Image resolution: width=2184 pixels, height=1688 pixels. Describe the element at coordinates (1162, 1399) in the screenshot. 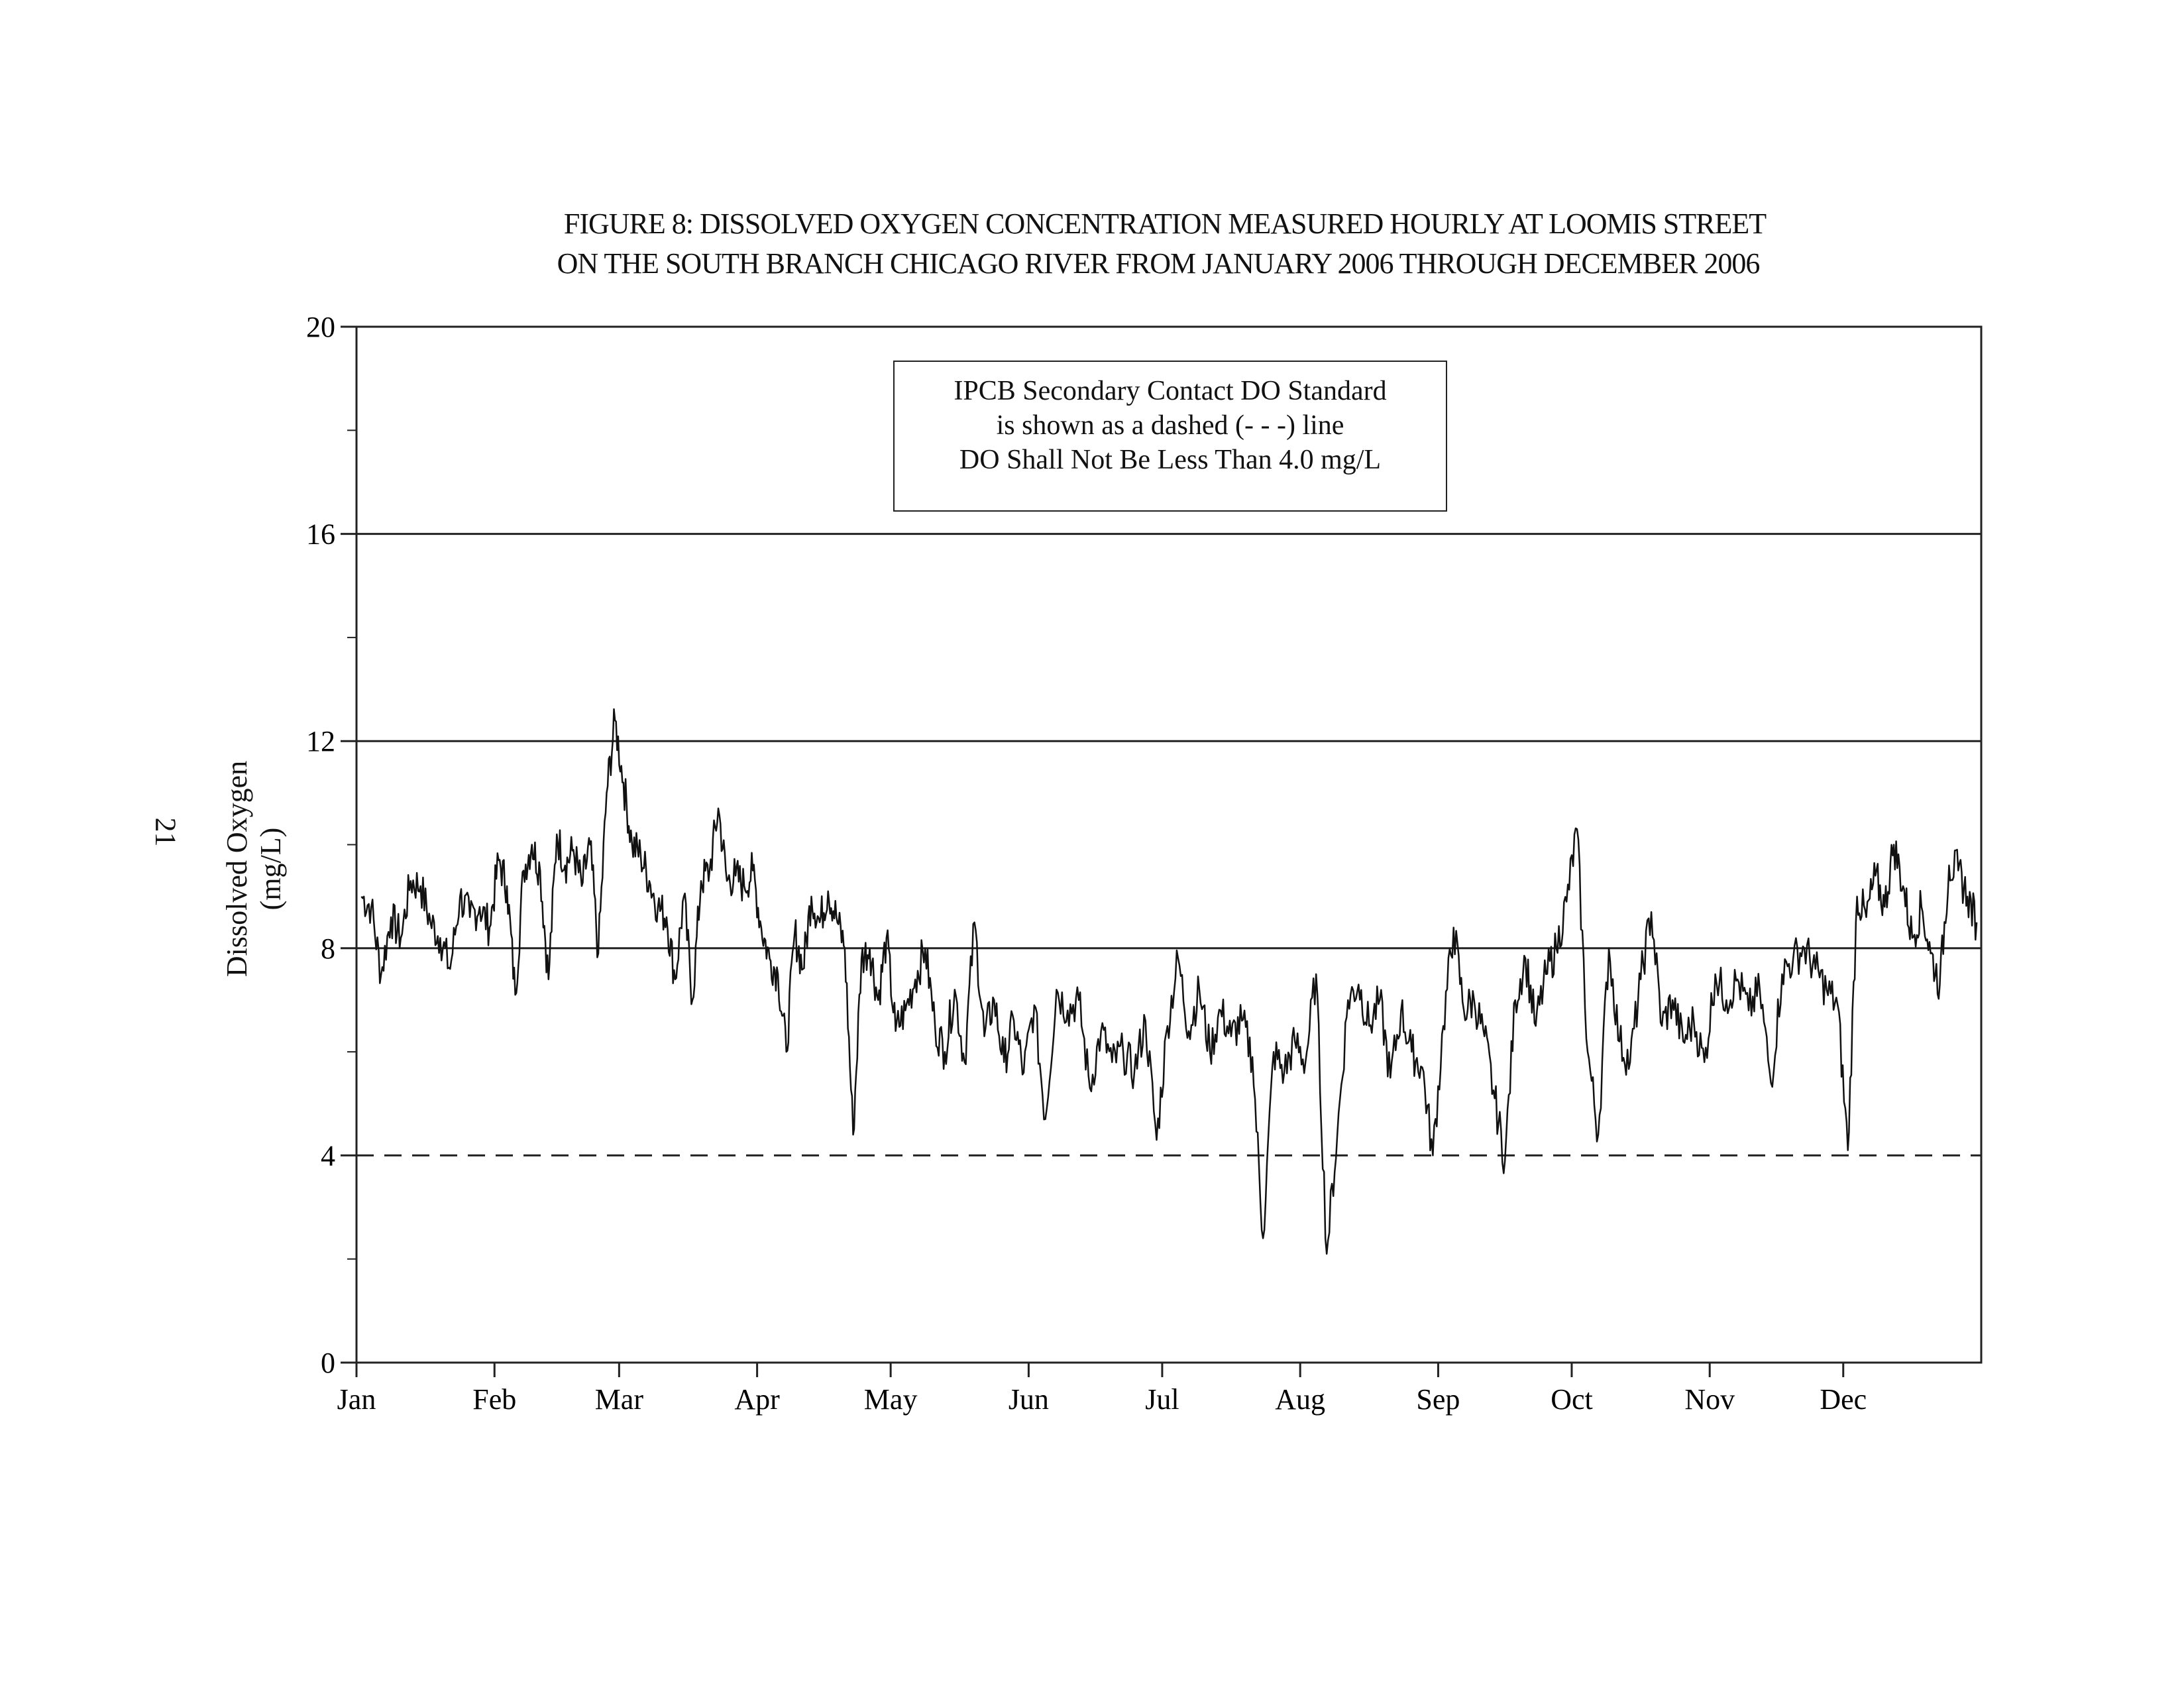

I see `x-tick-label: Jul` at that location.